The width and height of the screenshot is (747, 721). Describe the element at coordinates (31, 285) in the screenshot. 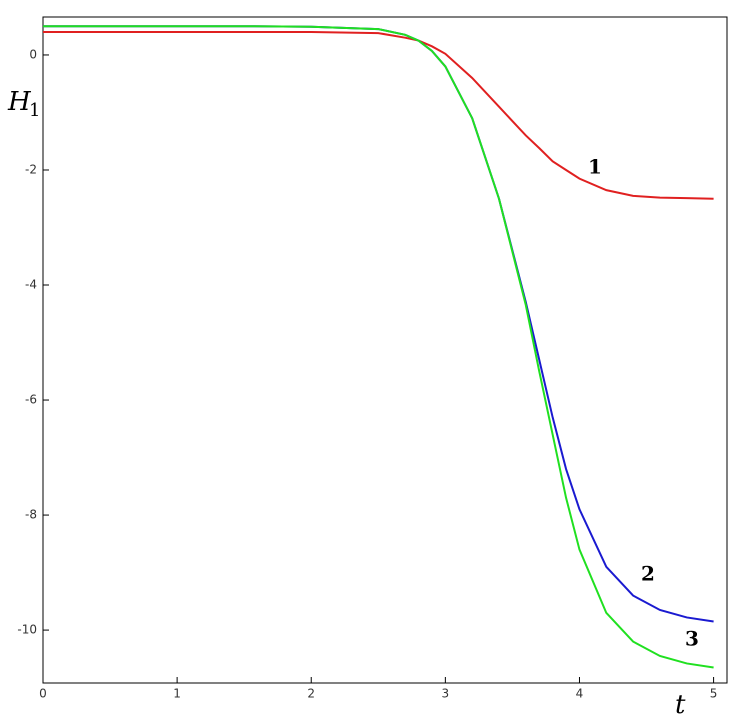

I see `y-tick-label: -4` at that location.